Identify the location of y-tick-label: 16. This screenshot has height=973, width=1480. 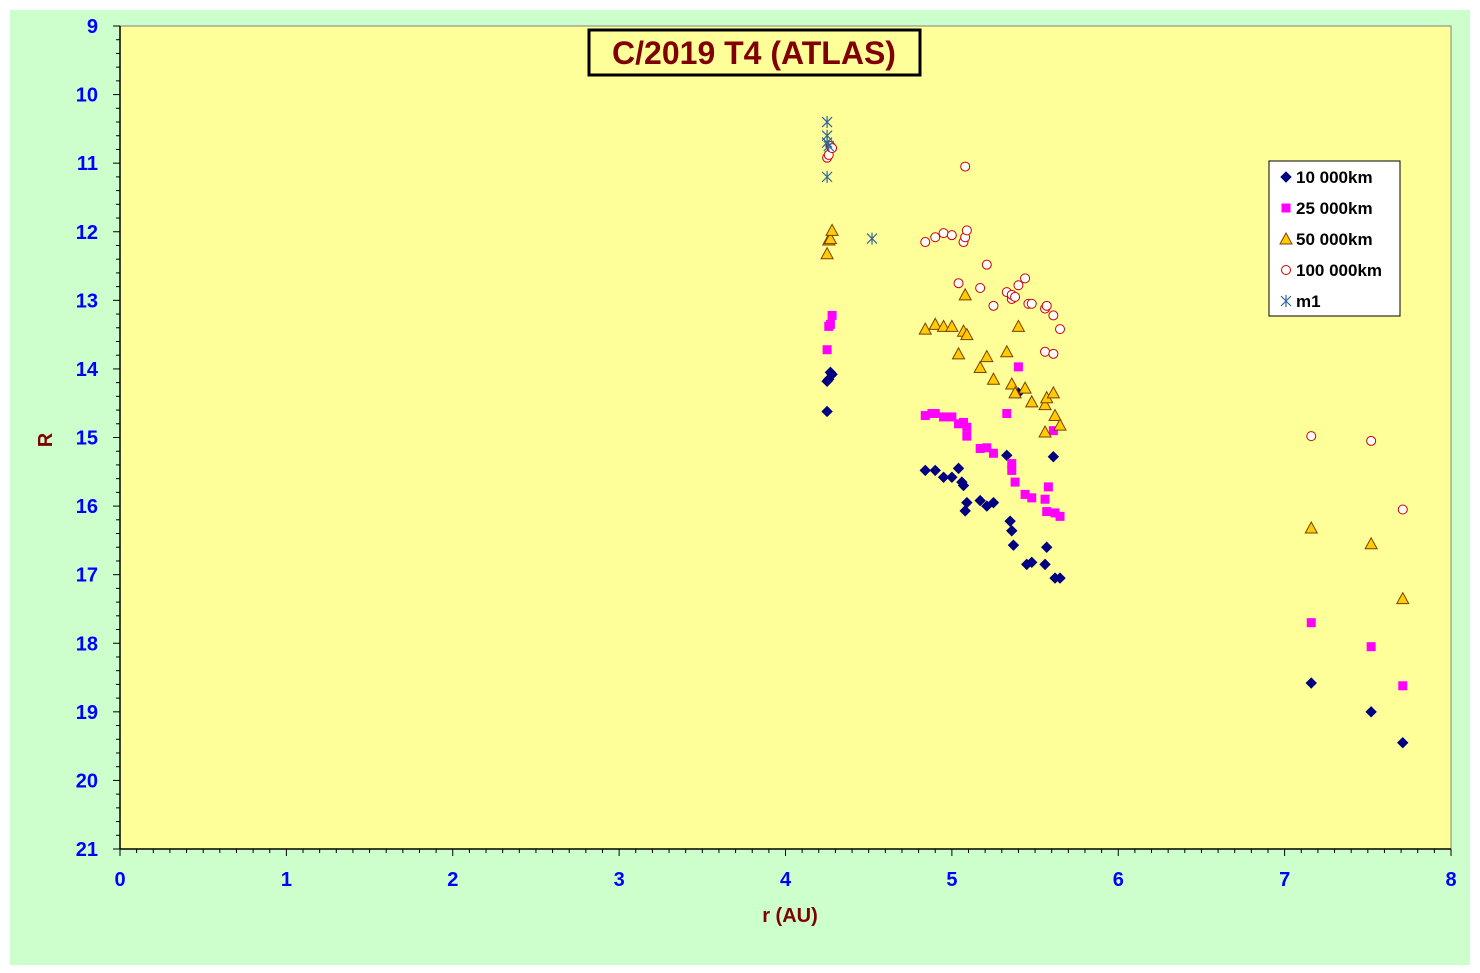
(87, 507).